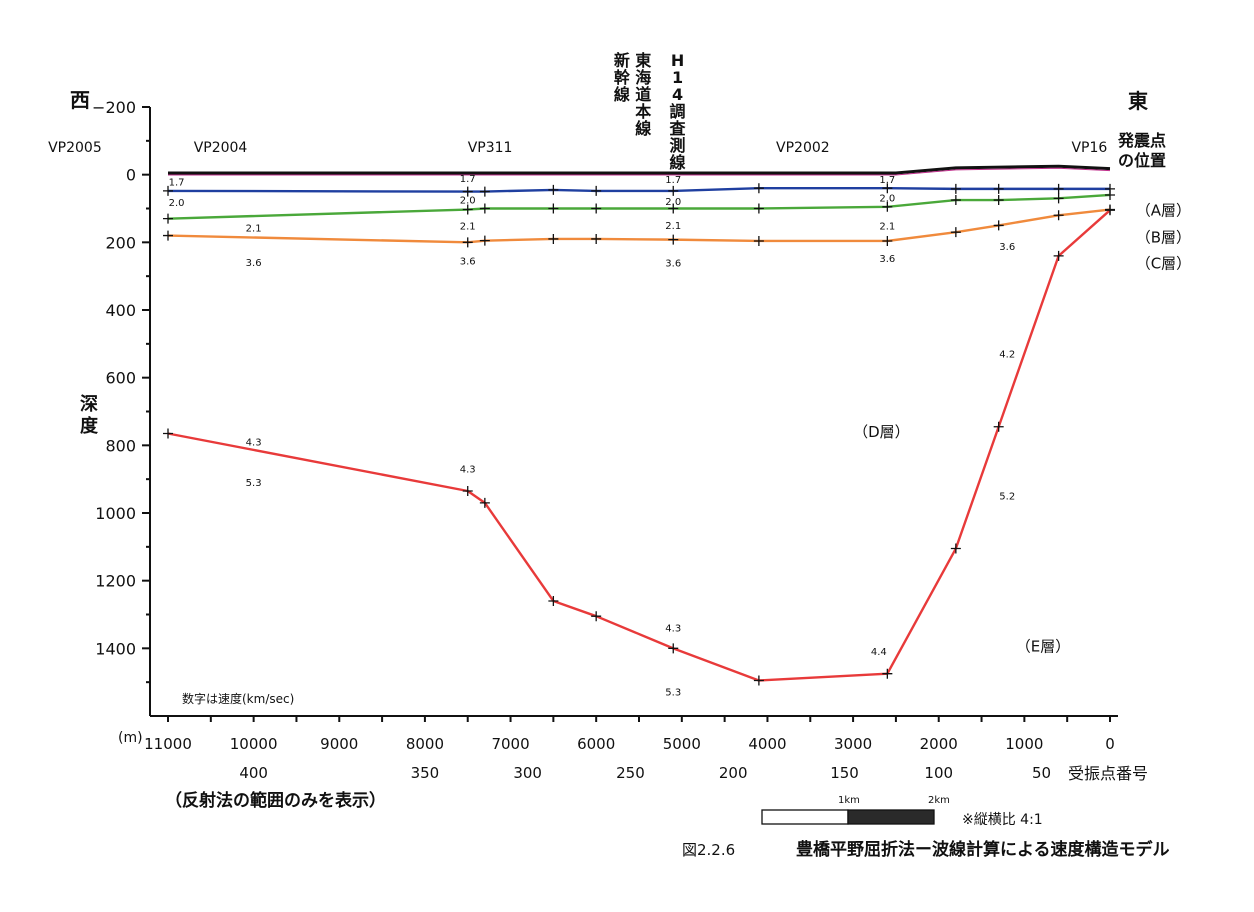  What do you see at coordinates (275, 800) in the screenshot?
I see `x-note: （反射法の範囲のみを表示）` at bounding box center [275, 800].